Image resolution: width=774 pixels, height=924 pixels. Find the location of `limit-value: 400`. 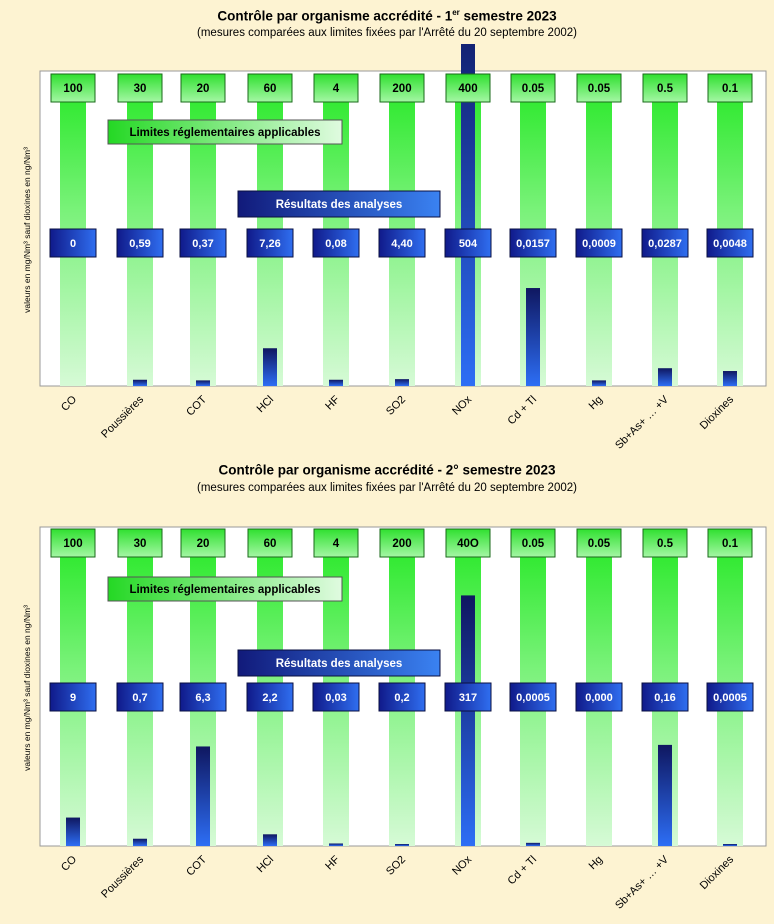

limit-value: 400 is located at coordinates (467, 89).